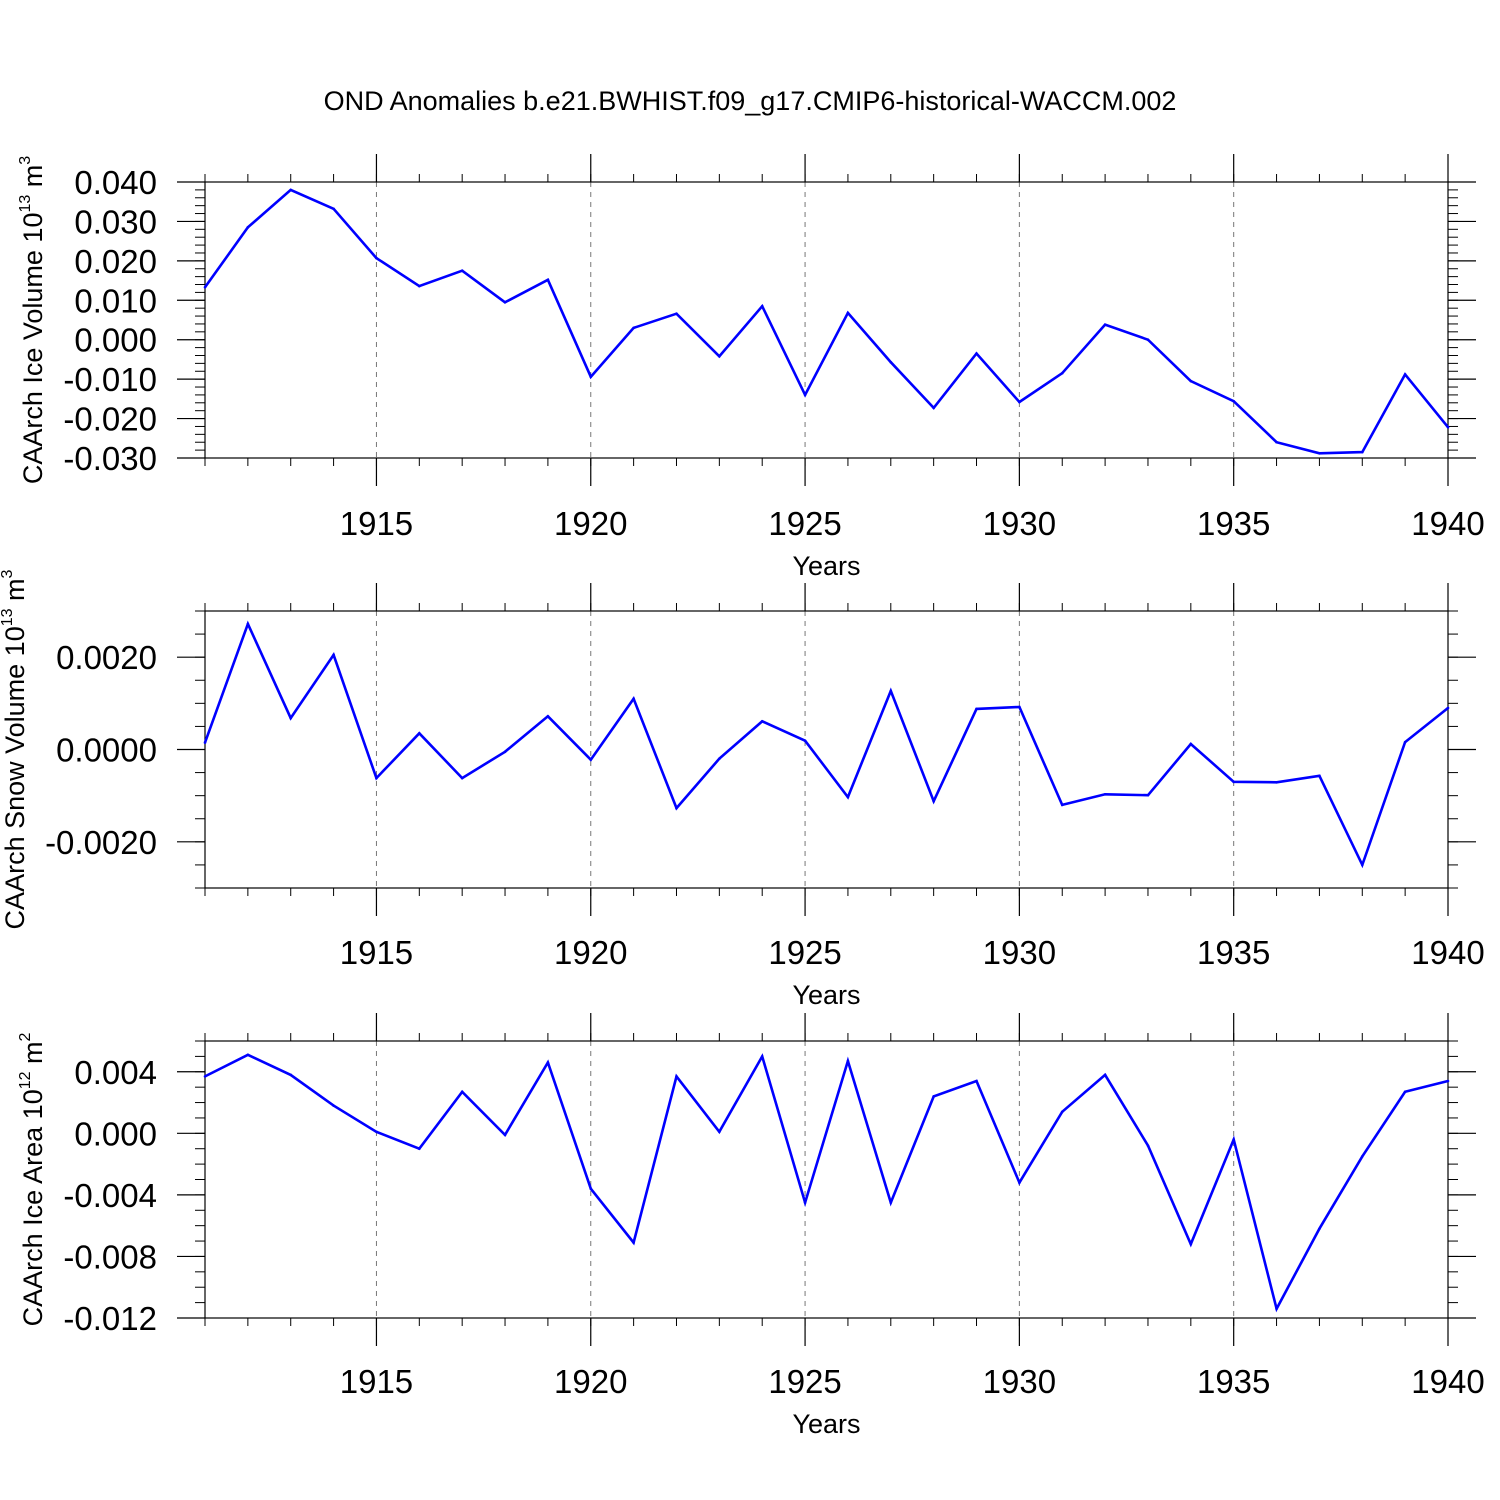 The width and height of the screenshot is (1500, 1500). I want to click on chart-2-point-1937, so click(1319, 1229).